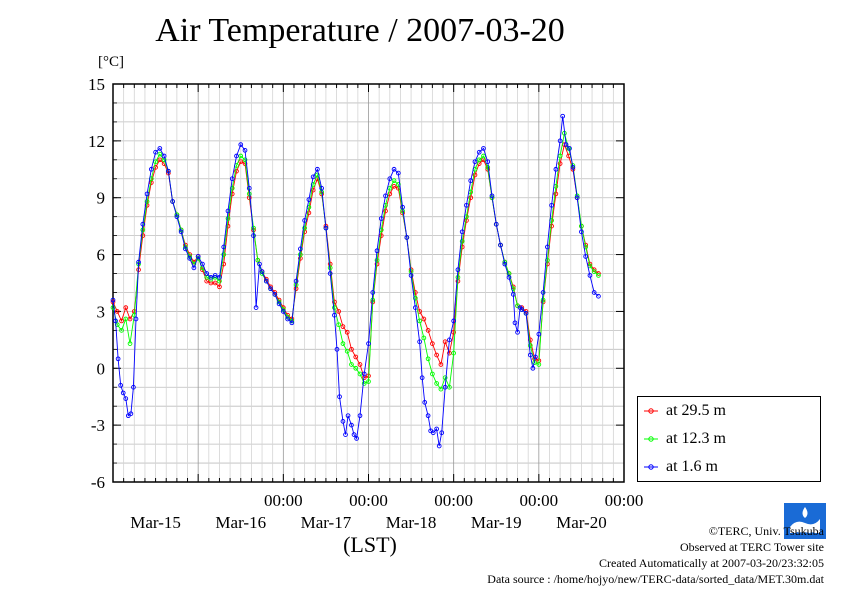 The width and height of the screenshot is (842, 595). I want to click on y-tick-label: 9, so click(101, 198).